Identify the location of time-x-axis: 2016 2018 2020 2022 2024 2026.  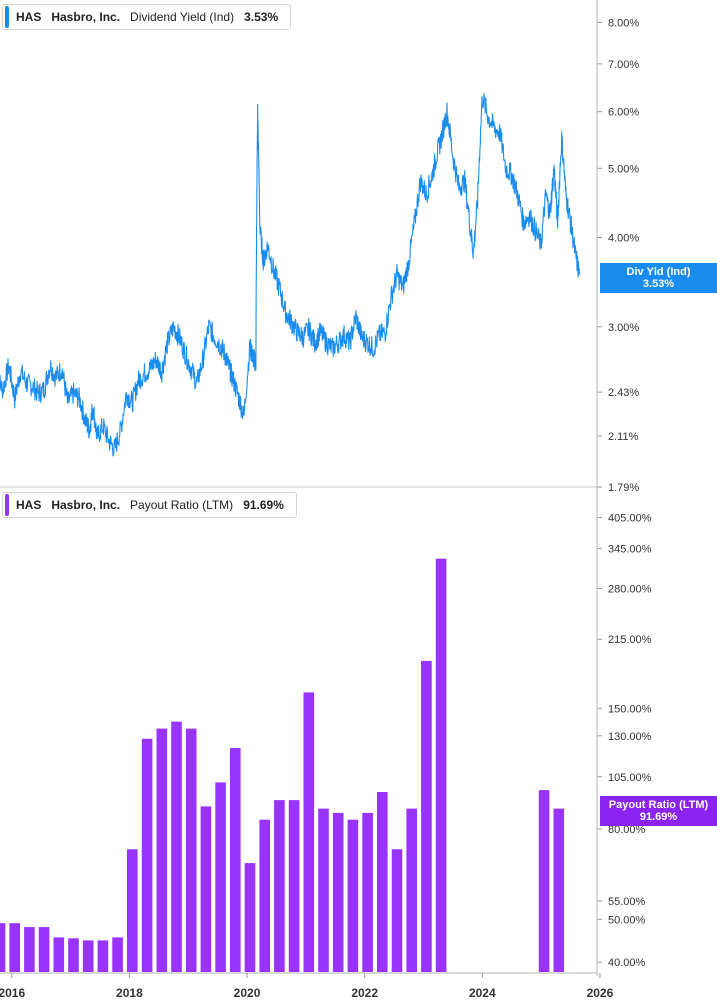
(307, 986).